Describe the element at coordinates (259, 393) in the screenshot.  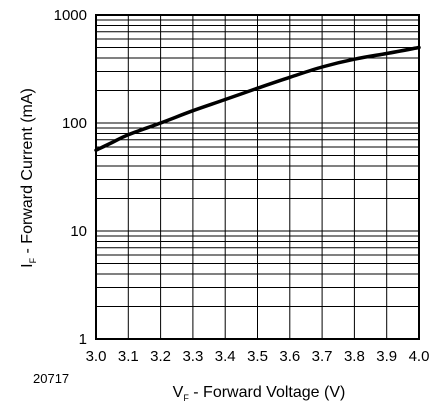
I see `x-axis-label: VF - Forward Voltage (V)` at that location.